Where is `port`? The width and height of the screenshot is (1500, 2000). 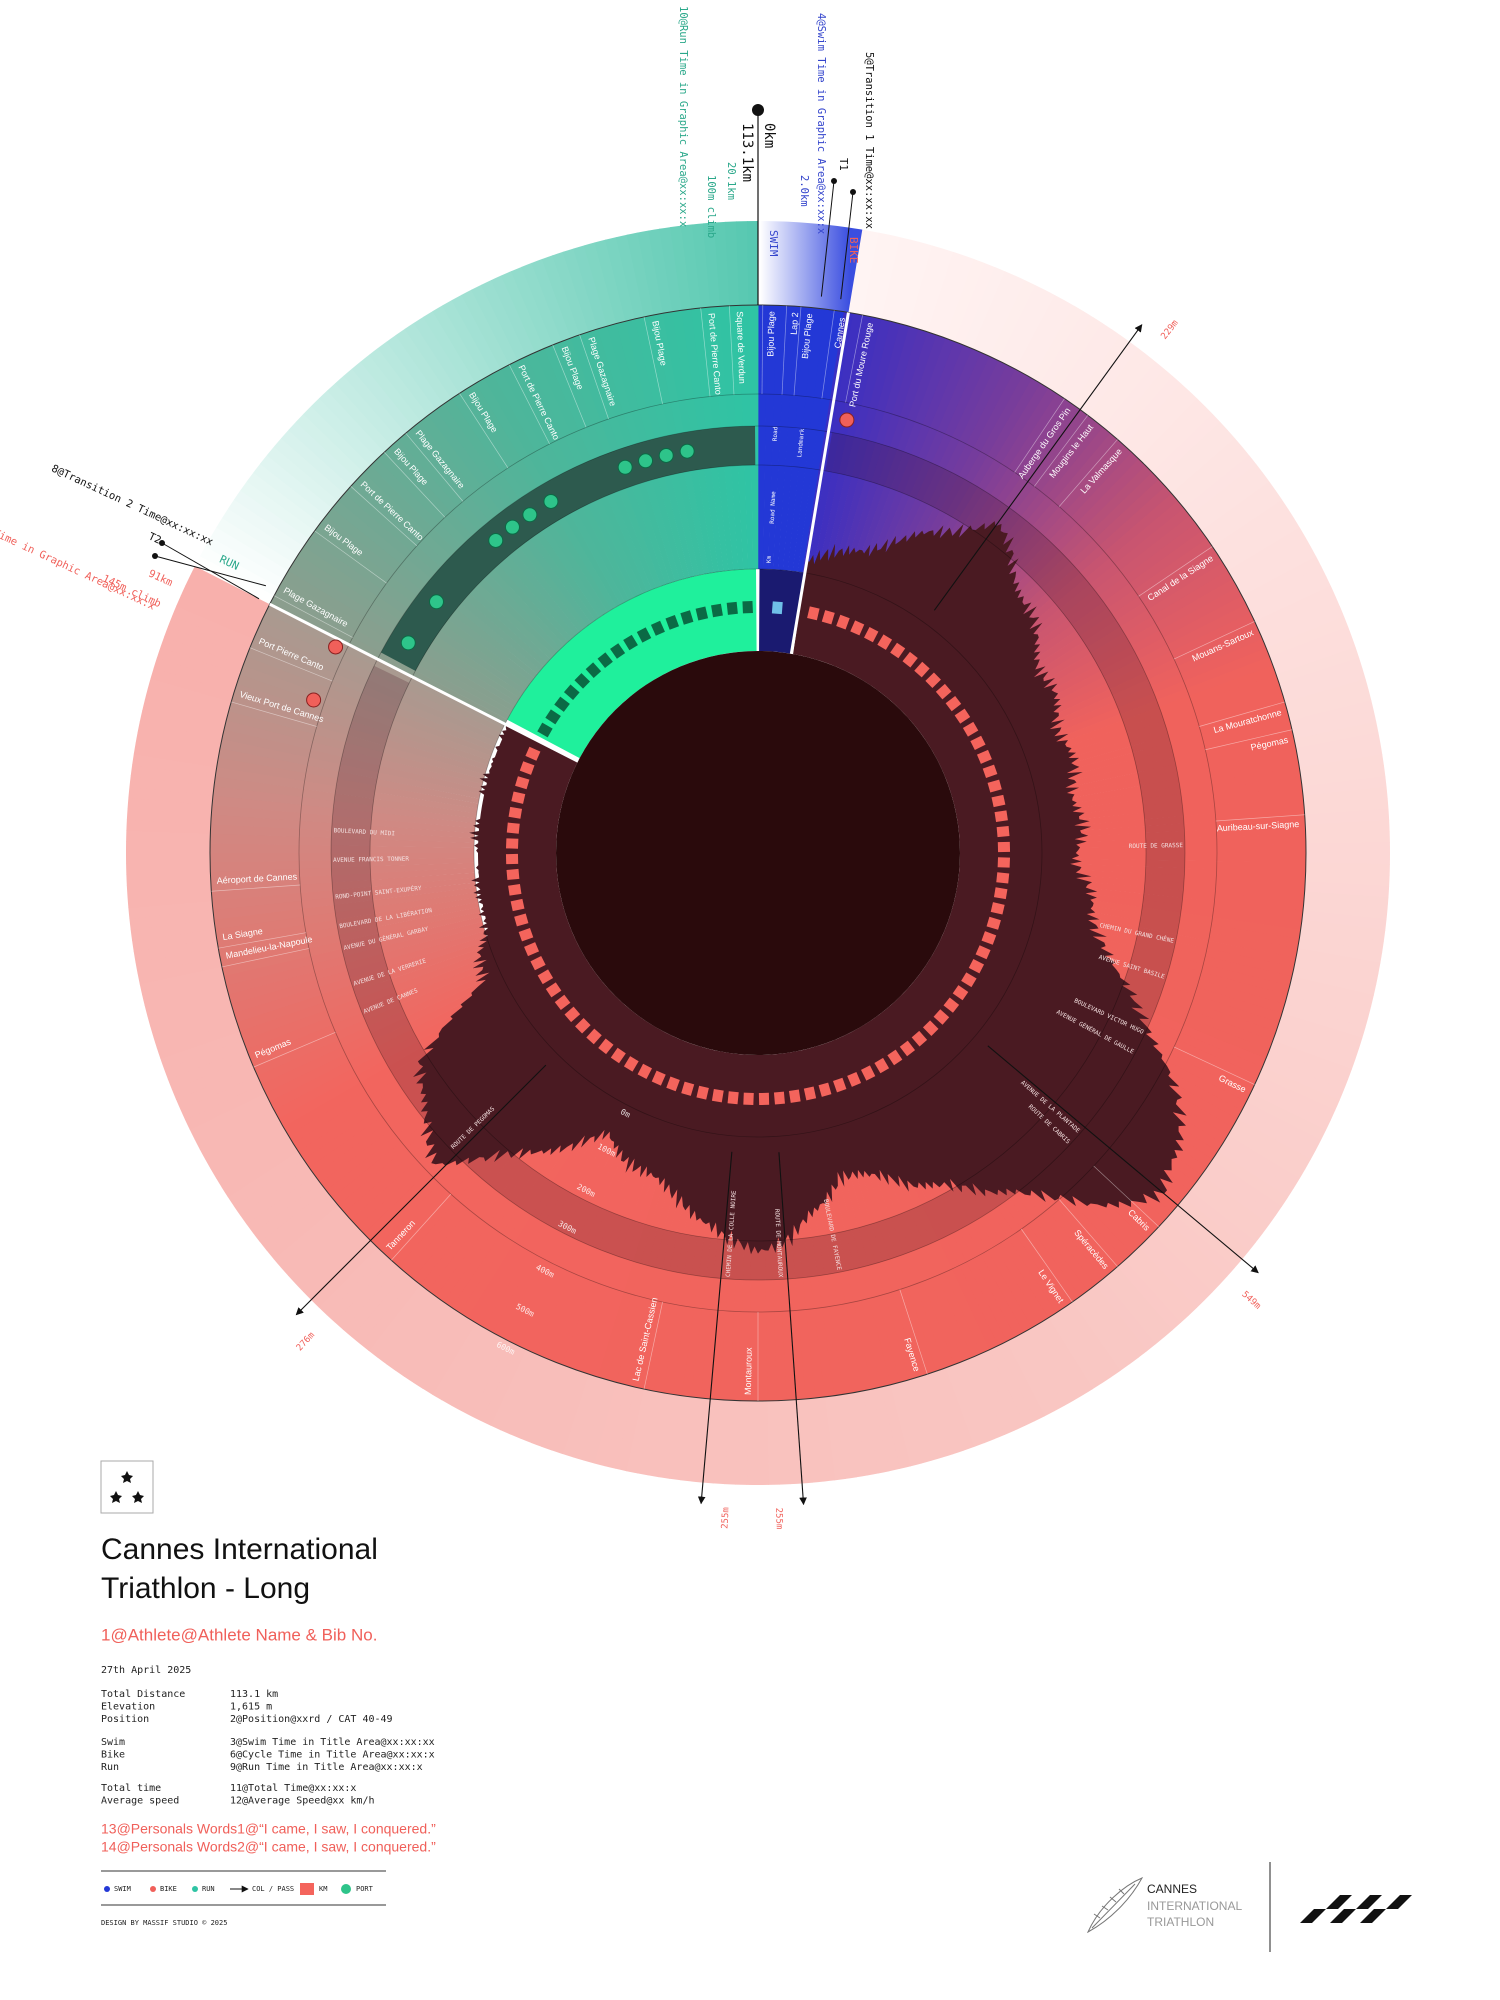
port is located at coordinates (436, 602).